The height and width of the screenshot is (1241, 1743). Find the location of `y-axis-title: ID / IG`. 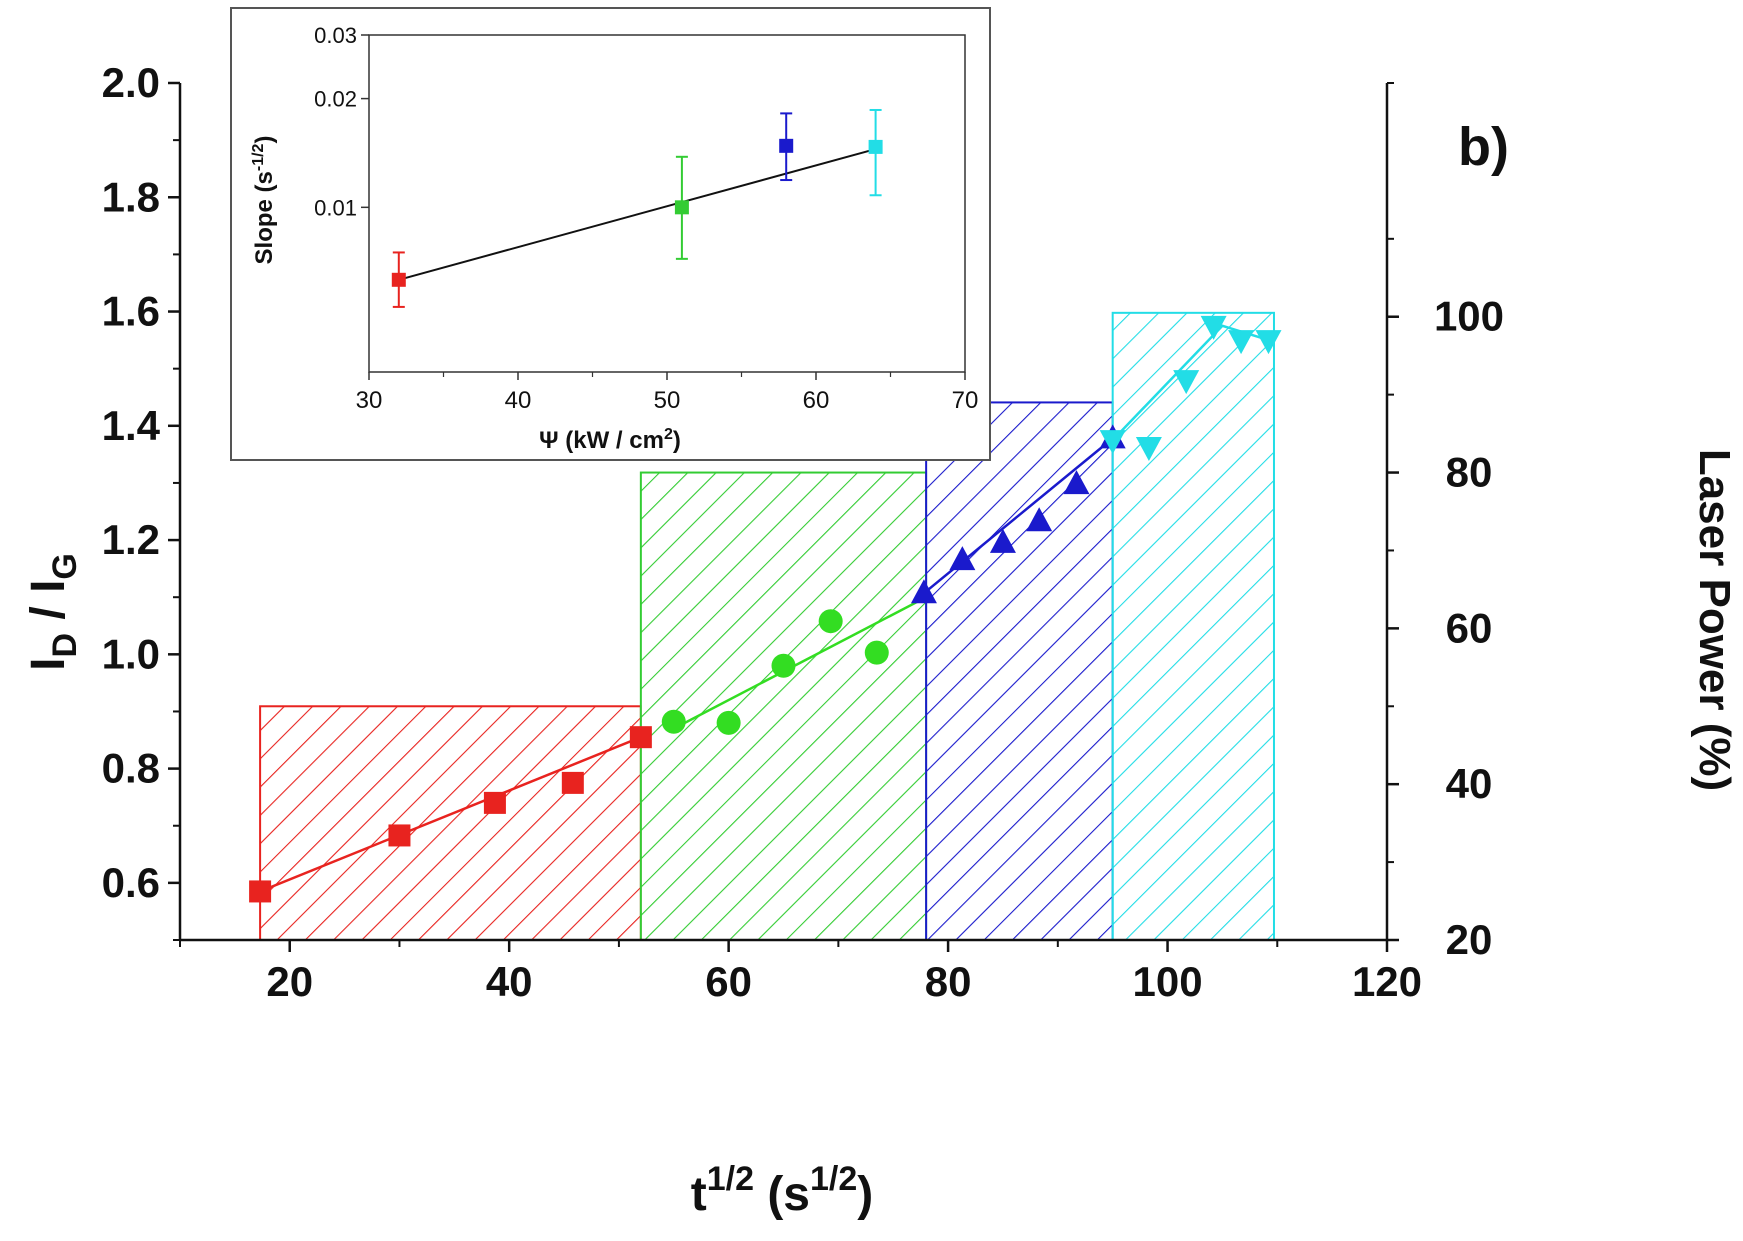

y-axis-title: ID / IG is located at coordinates (53, 612).